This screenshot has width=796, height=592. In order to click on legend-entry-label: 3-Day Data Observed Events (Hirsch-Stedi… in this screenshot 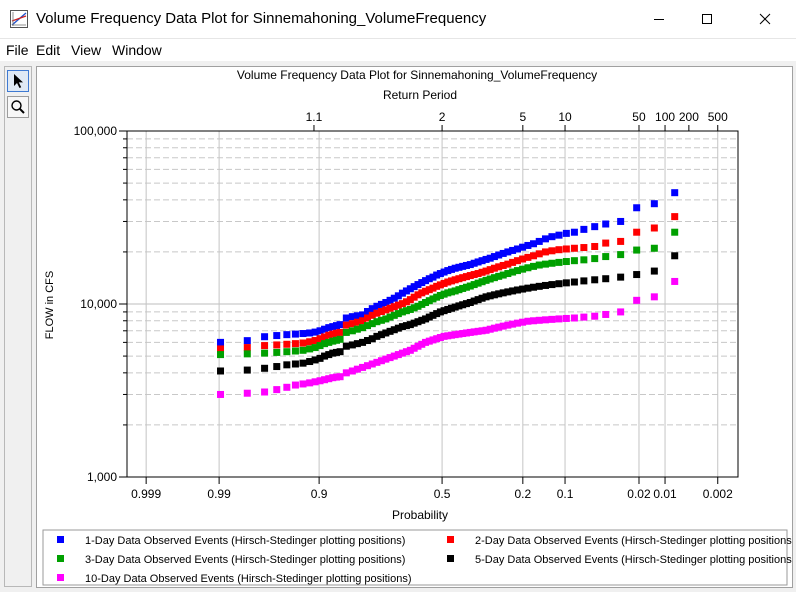, I will do `click(245, 560)`.